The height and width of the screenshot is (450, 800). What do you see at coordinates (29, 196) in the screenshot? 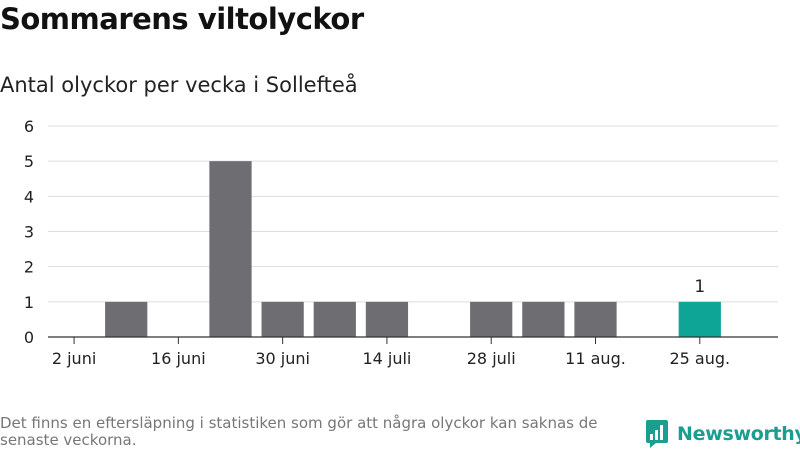
I see `y-tick-label: 4` at bounding box center [29, 196].